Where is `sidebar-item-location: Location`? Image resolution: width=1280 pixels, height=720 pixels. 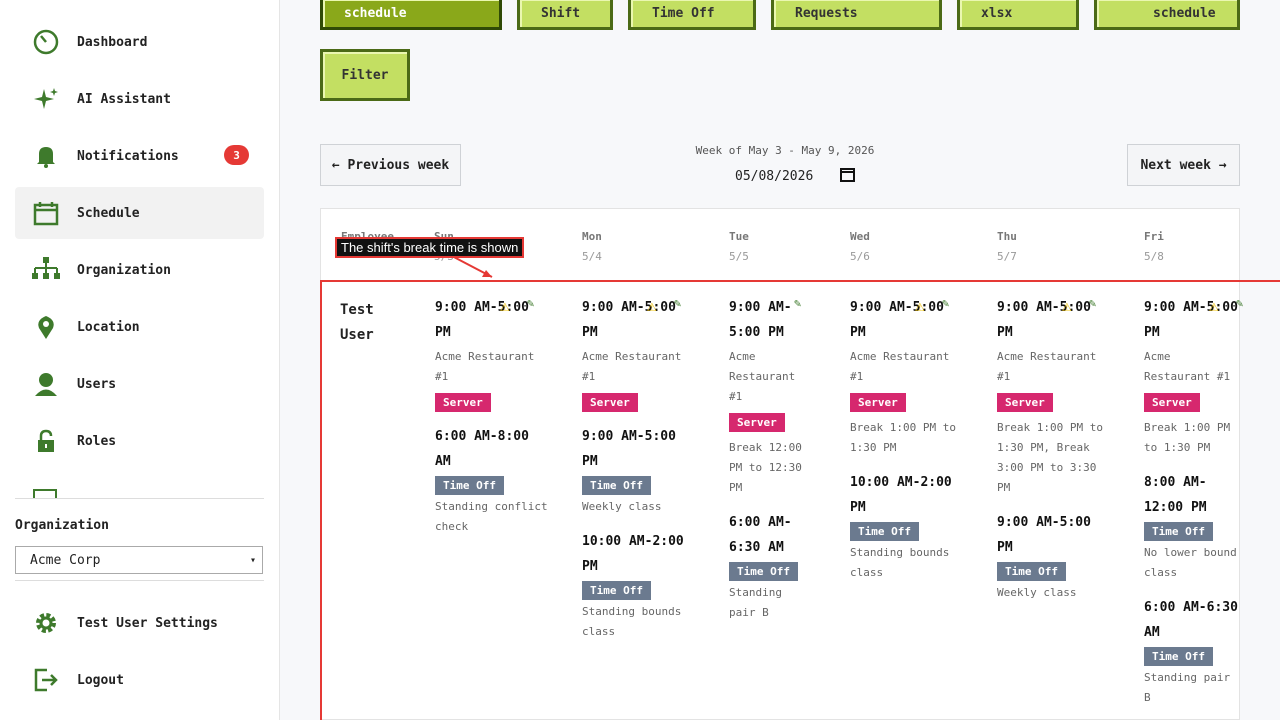 sidebar-item-location: Location is located at coordinates (139, 327).